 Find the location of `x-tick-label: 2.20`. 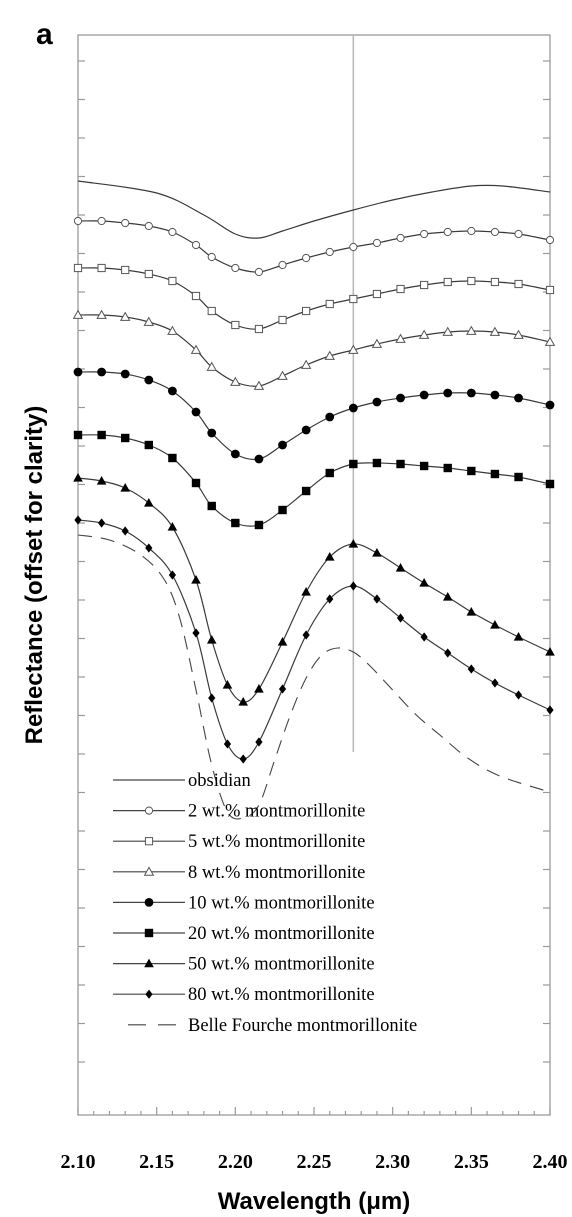

x-tick-label: 2.20 is located at coordinates (235, 1162).